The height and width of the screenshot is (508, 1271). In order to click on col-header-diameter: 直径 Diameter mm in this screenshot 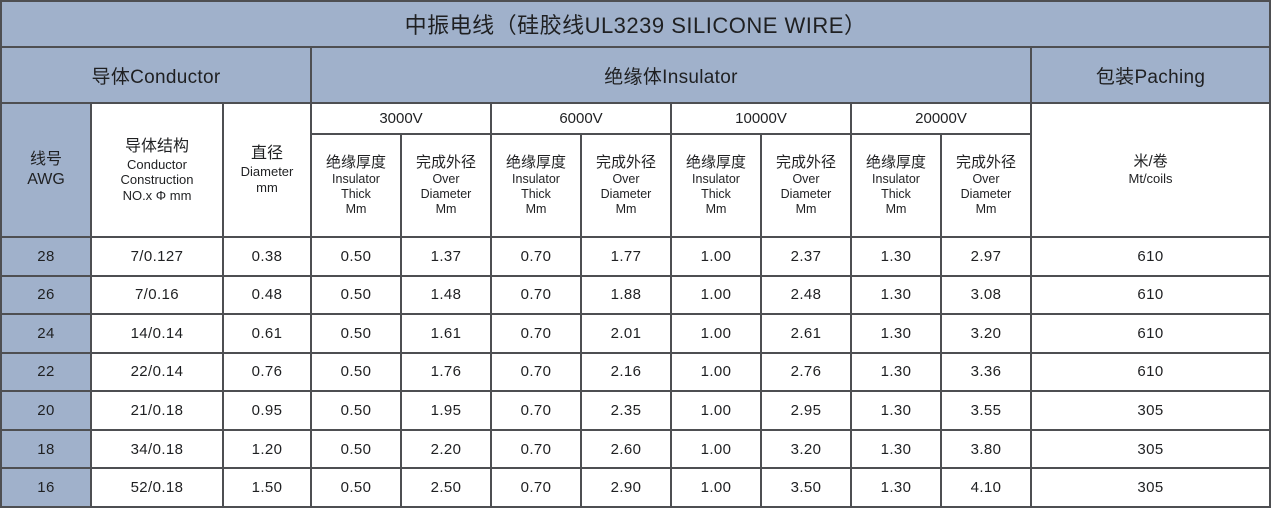, I will do `click(267, 170)`.